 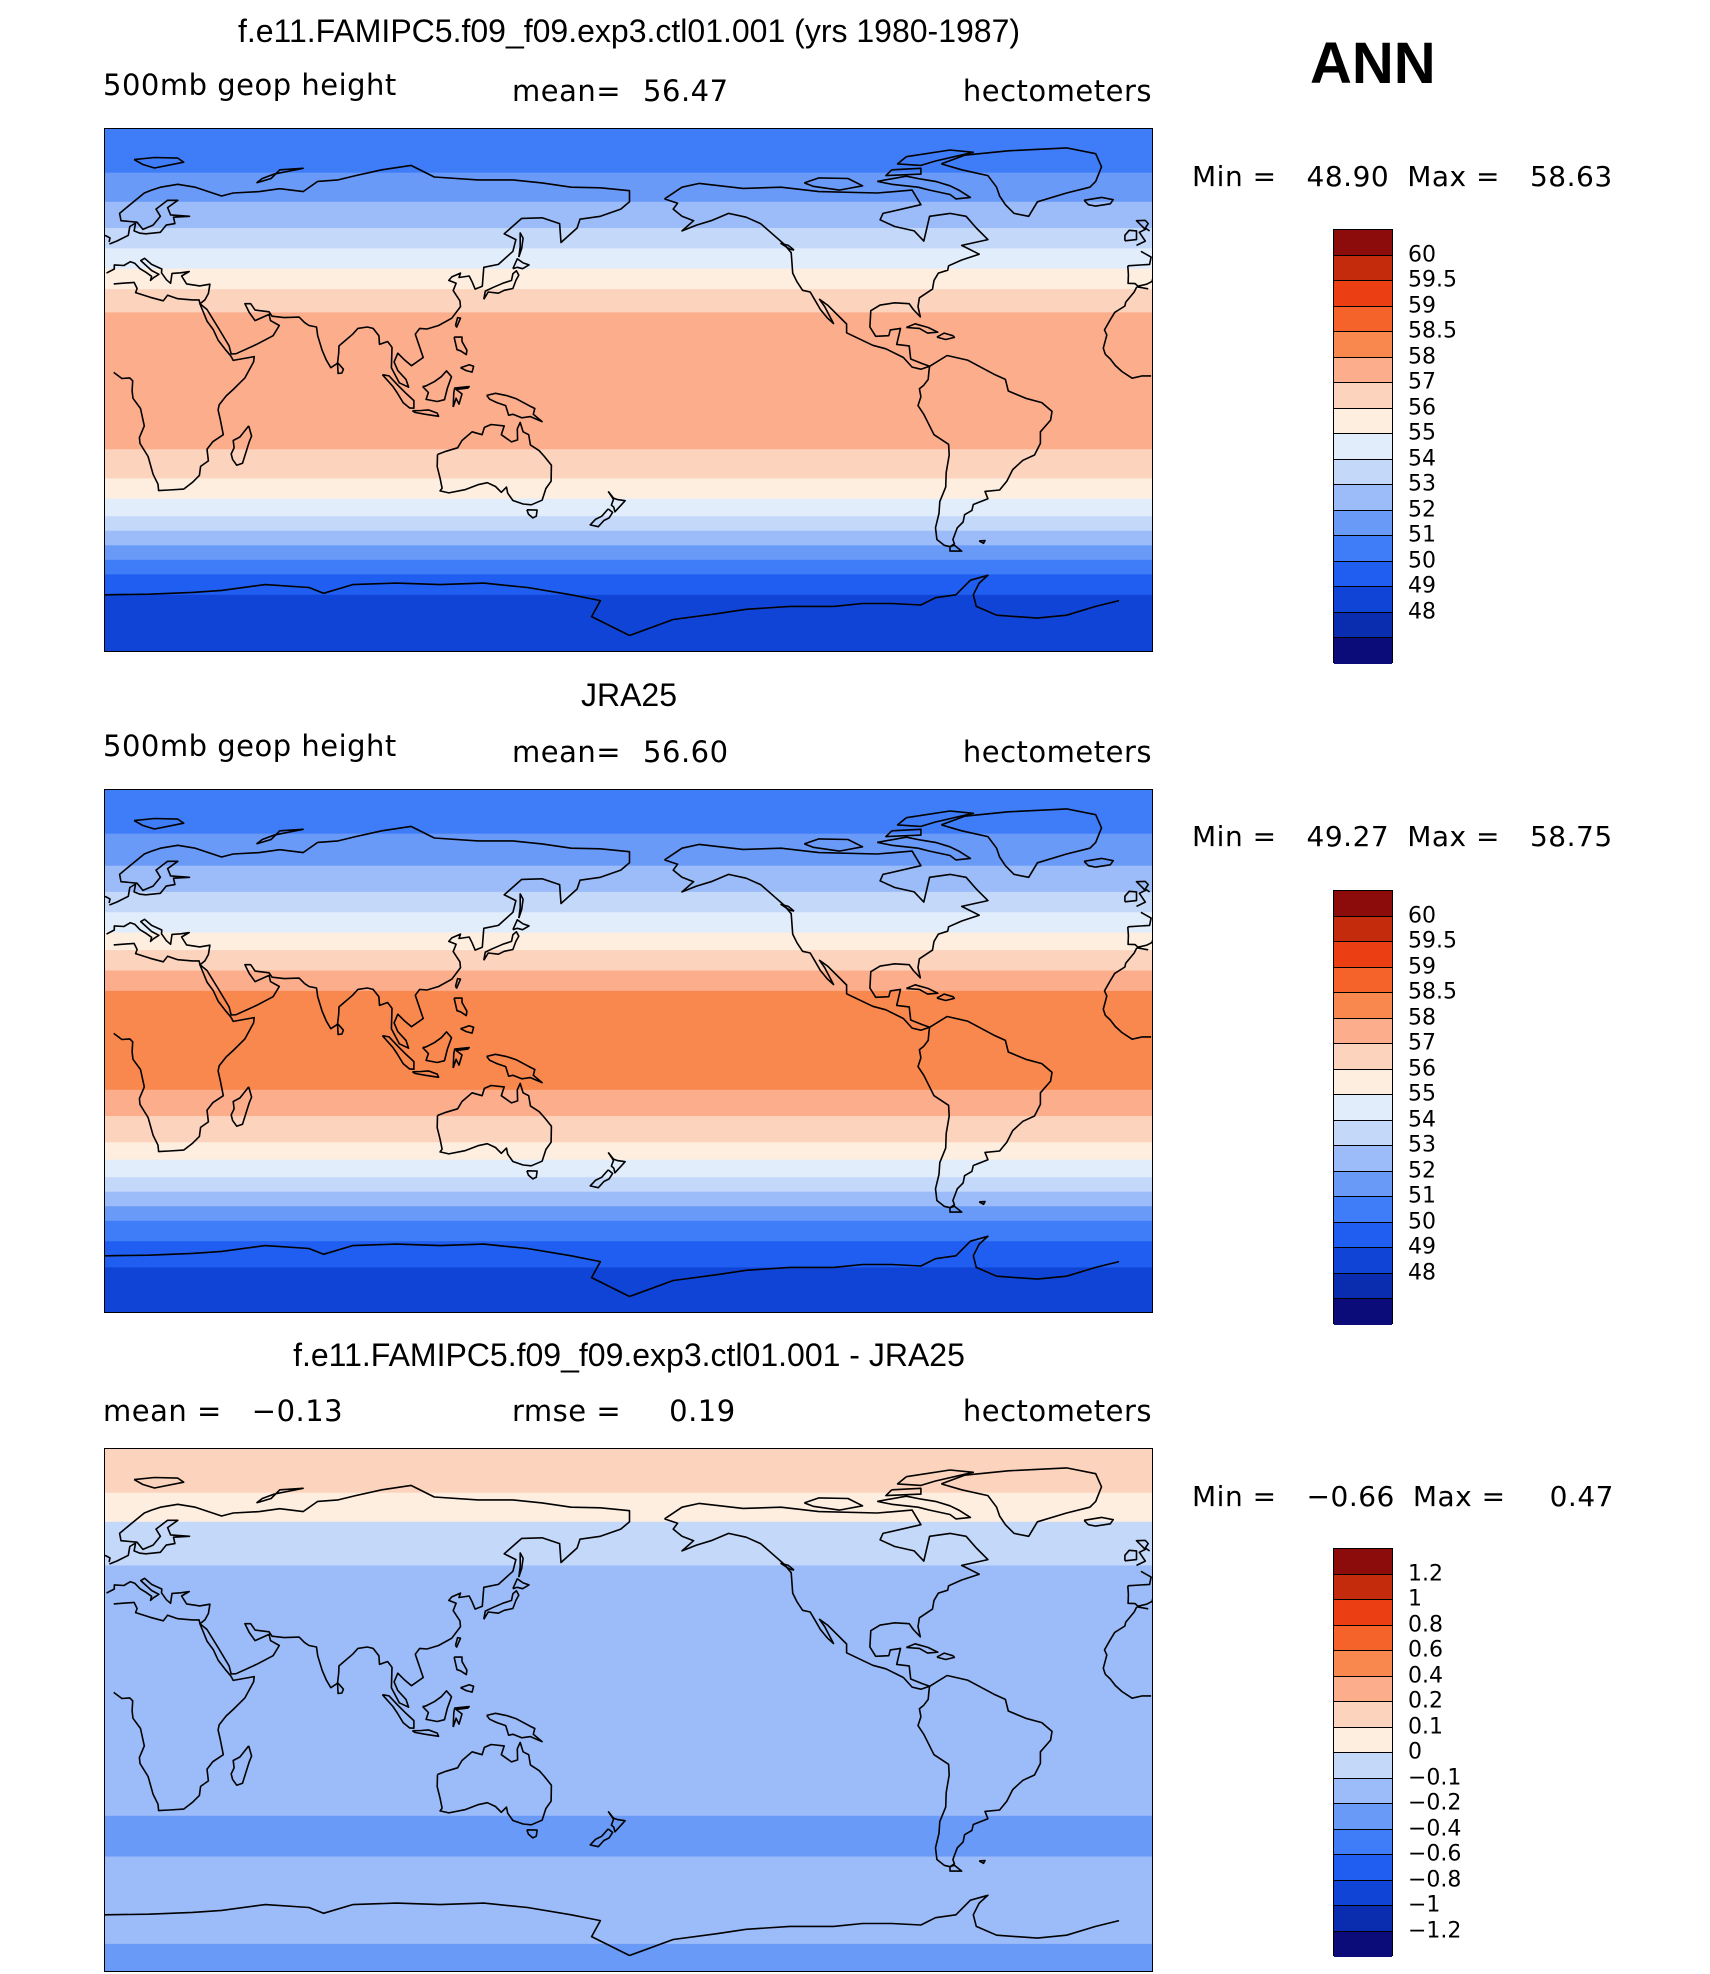 I want to click on colorbar-model, so click(x=1363, y=446).